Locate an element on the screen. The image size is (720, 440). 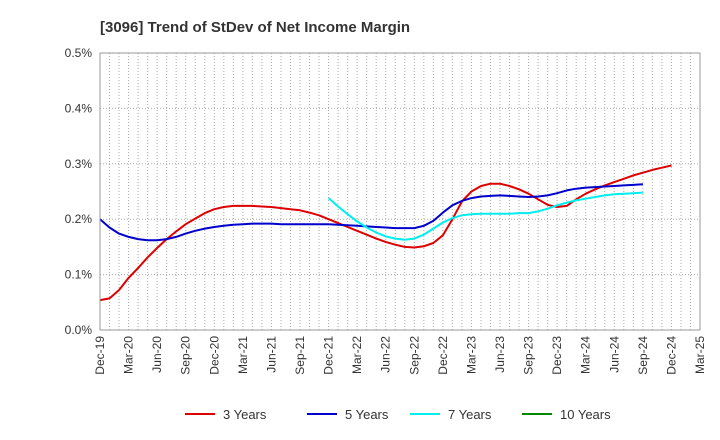
y-tick-label: 0.1% is located at coordinates (79, 275).